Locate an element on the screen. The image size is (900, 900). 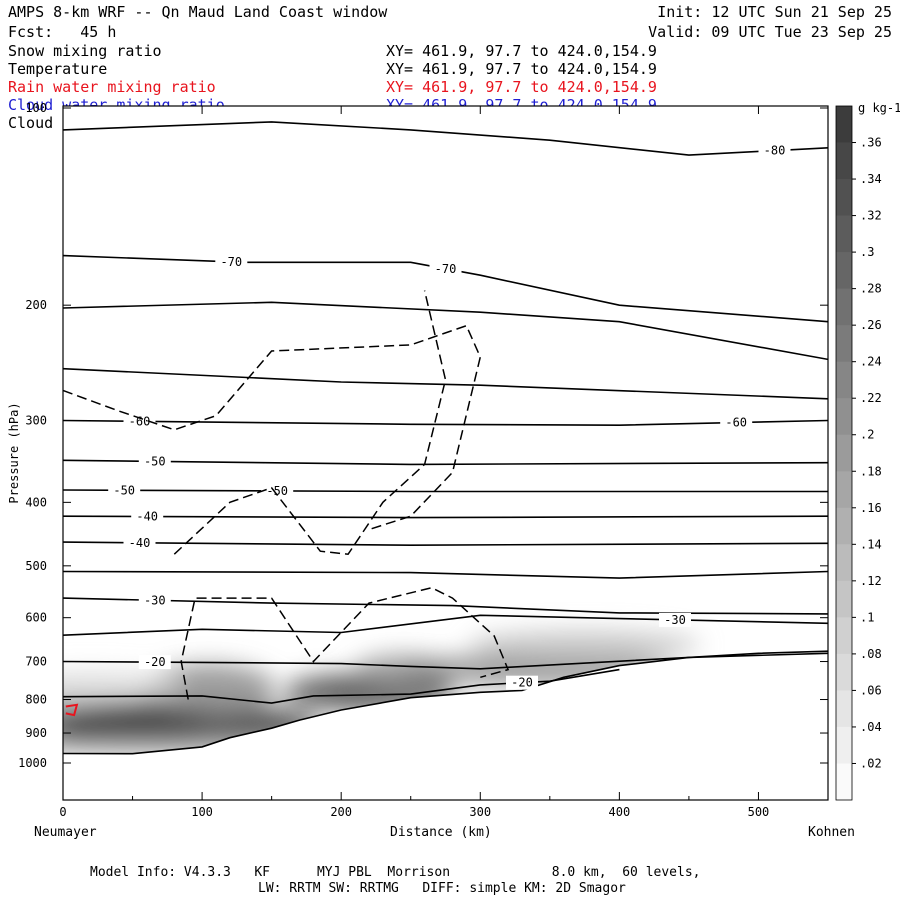
y-tick-label: 300 is located at coordinates (36, 421).